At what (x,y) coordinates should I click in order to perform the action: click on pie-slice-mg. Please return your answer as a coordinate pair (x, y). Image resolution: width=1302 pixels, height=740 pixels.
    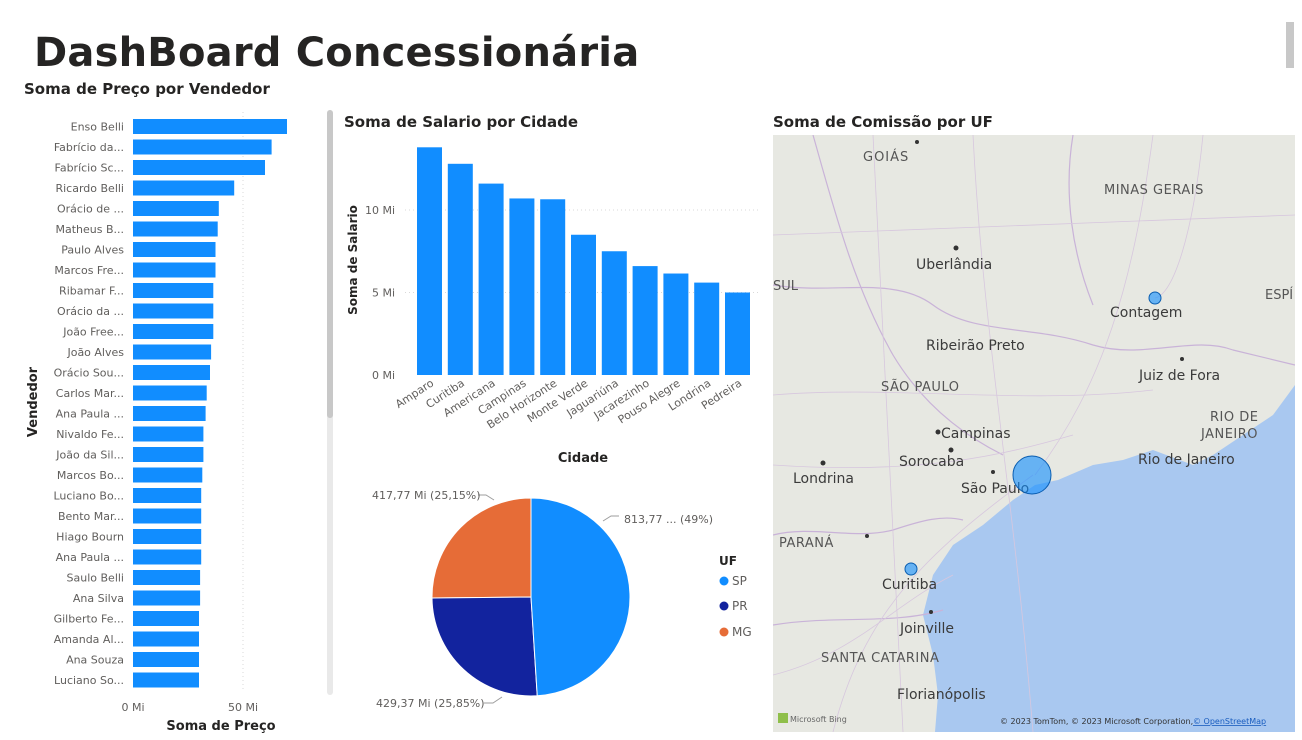
    Looking at the image, I should click on (481, 548).